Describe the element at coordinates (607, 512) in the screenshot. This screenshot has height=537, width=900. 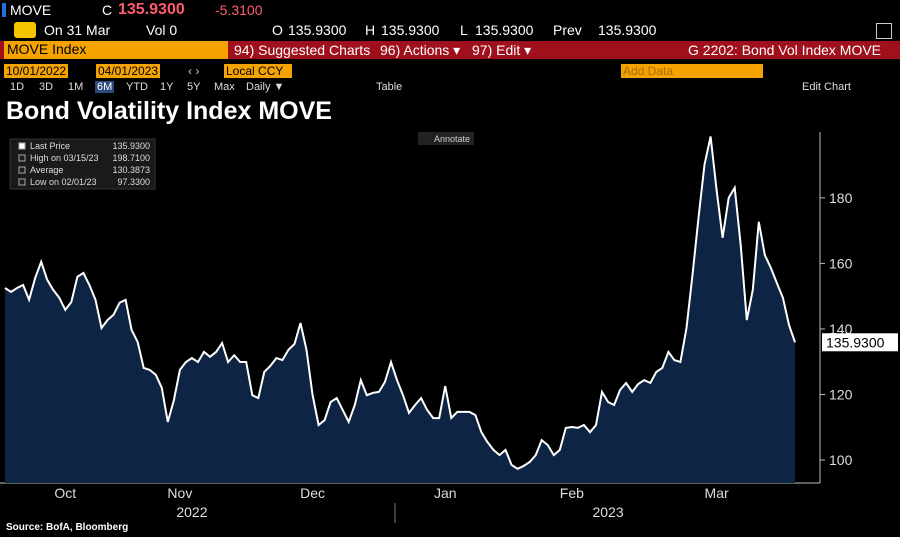
I see `x-year-label: 2023` at that location.